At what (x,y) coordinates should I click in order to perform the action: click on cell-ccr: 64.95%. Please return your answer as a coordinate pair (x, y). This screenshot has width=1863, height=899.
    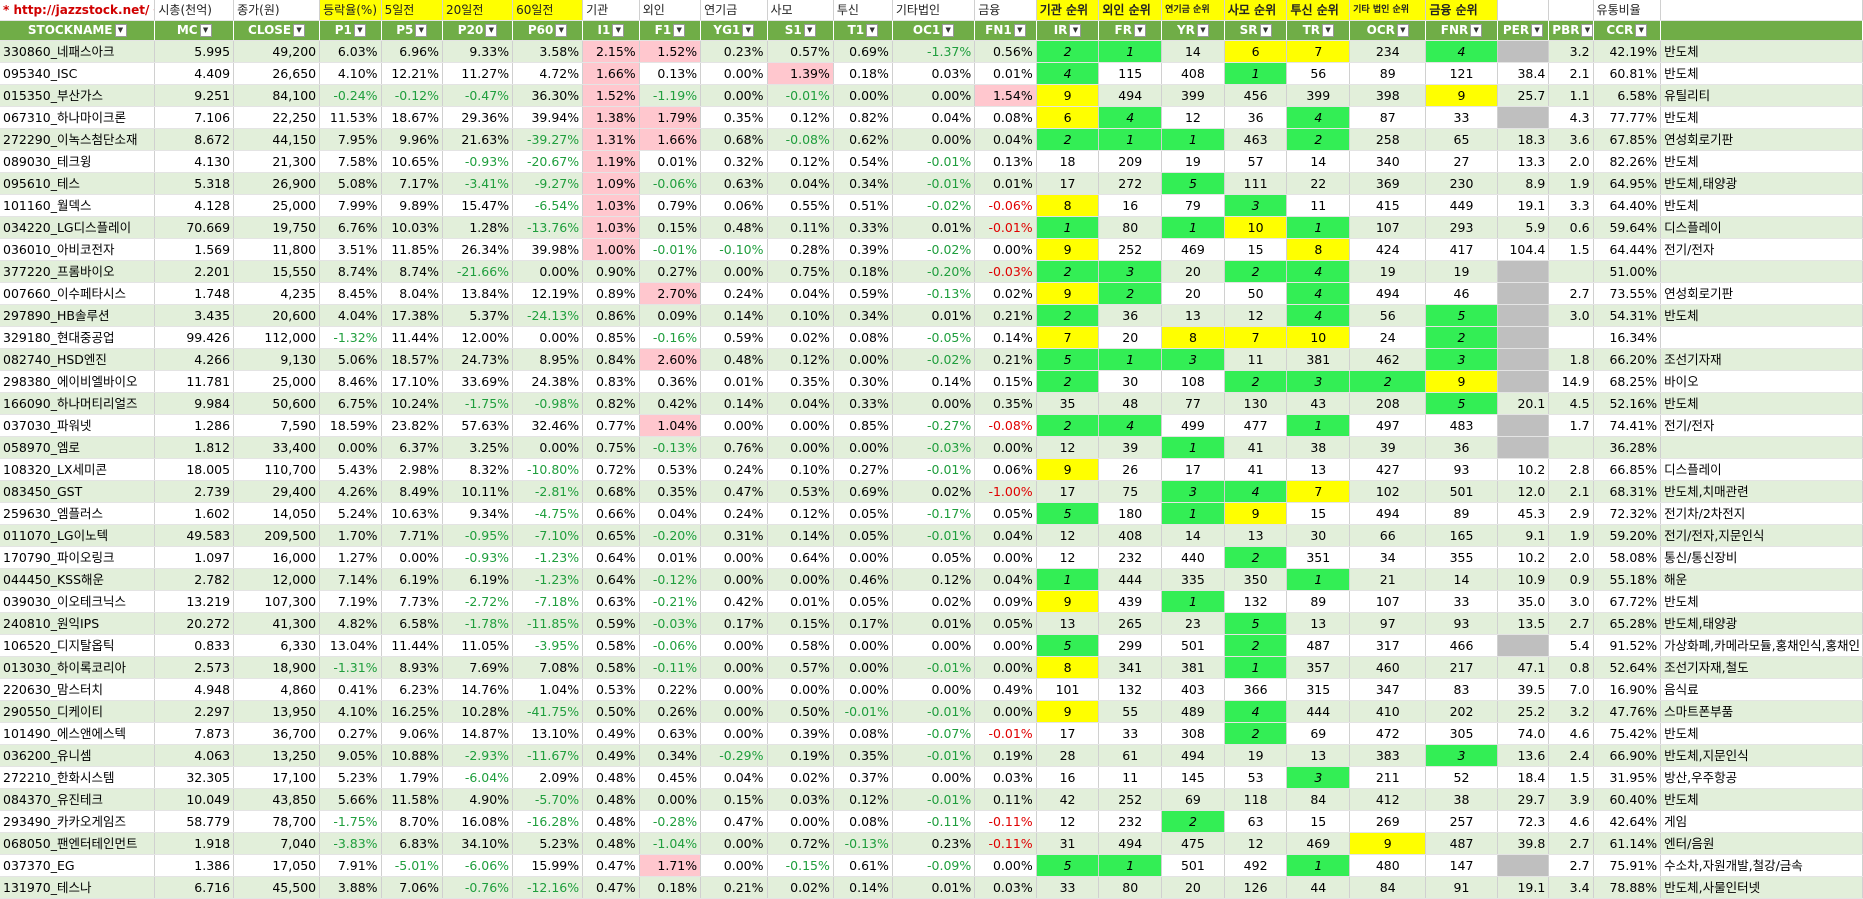
    Looking at the image, I should click on (1627, 183).